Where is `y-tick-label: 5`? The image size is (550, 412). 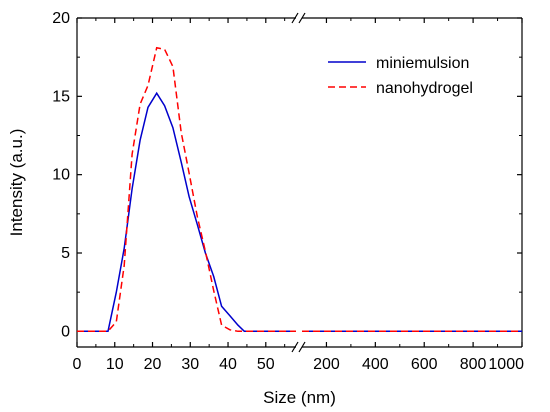 y-tick-label: 5 is located at coordinates (65, 253).